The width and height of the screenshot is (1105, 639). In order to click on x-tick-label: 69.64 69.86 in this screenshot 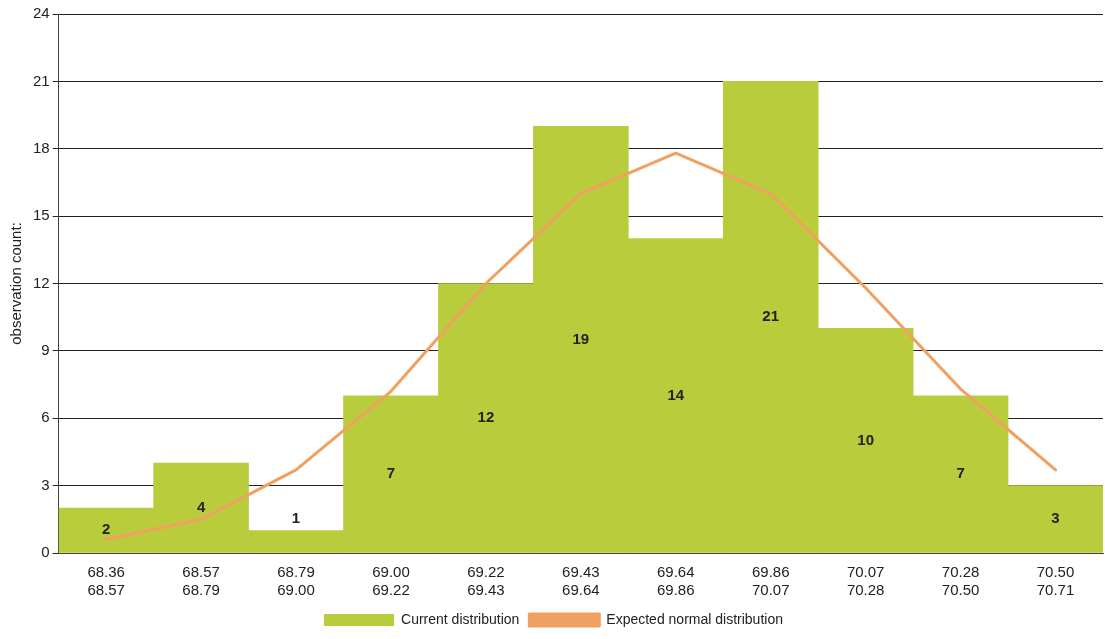, I will do `click(676, 581)`.